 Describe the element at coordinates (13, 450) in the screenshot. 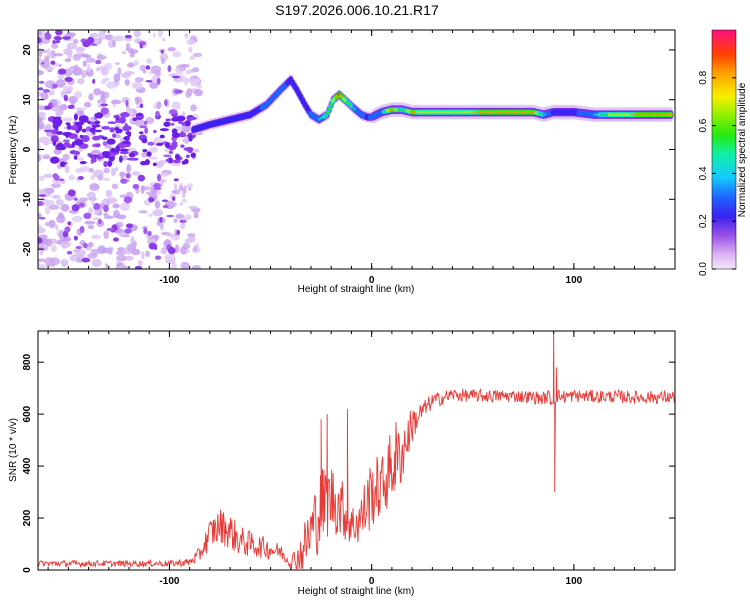

I see `snr-ylabel: SNR (10 * v/v)` at that location.